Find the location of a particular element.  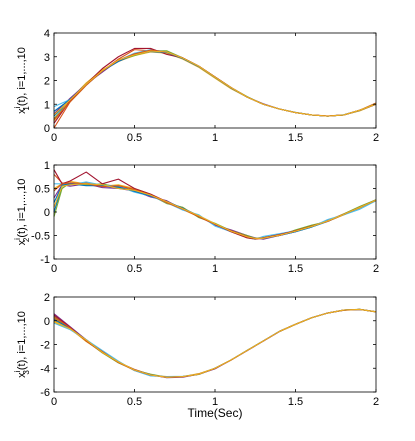

y-tick-label: -2 is located at coordinates (45, 346).